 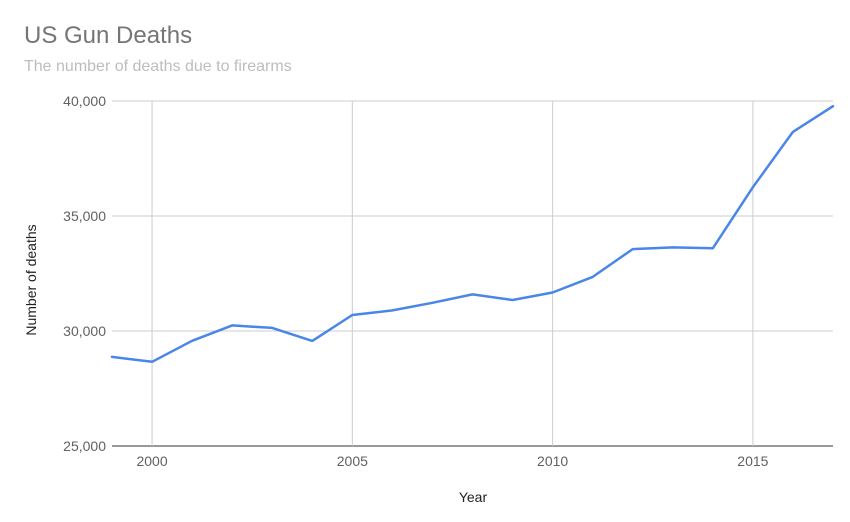 I want to click on chart-subtitle: The number of deaths due to firearms, so click(x=158, y=66).